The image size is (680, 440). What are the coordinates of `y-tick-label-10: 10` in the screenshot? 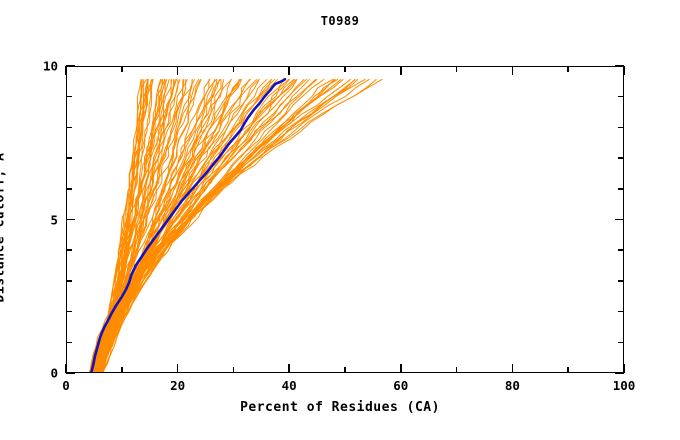 It's located at (50, 66).